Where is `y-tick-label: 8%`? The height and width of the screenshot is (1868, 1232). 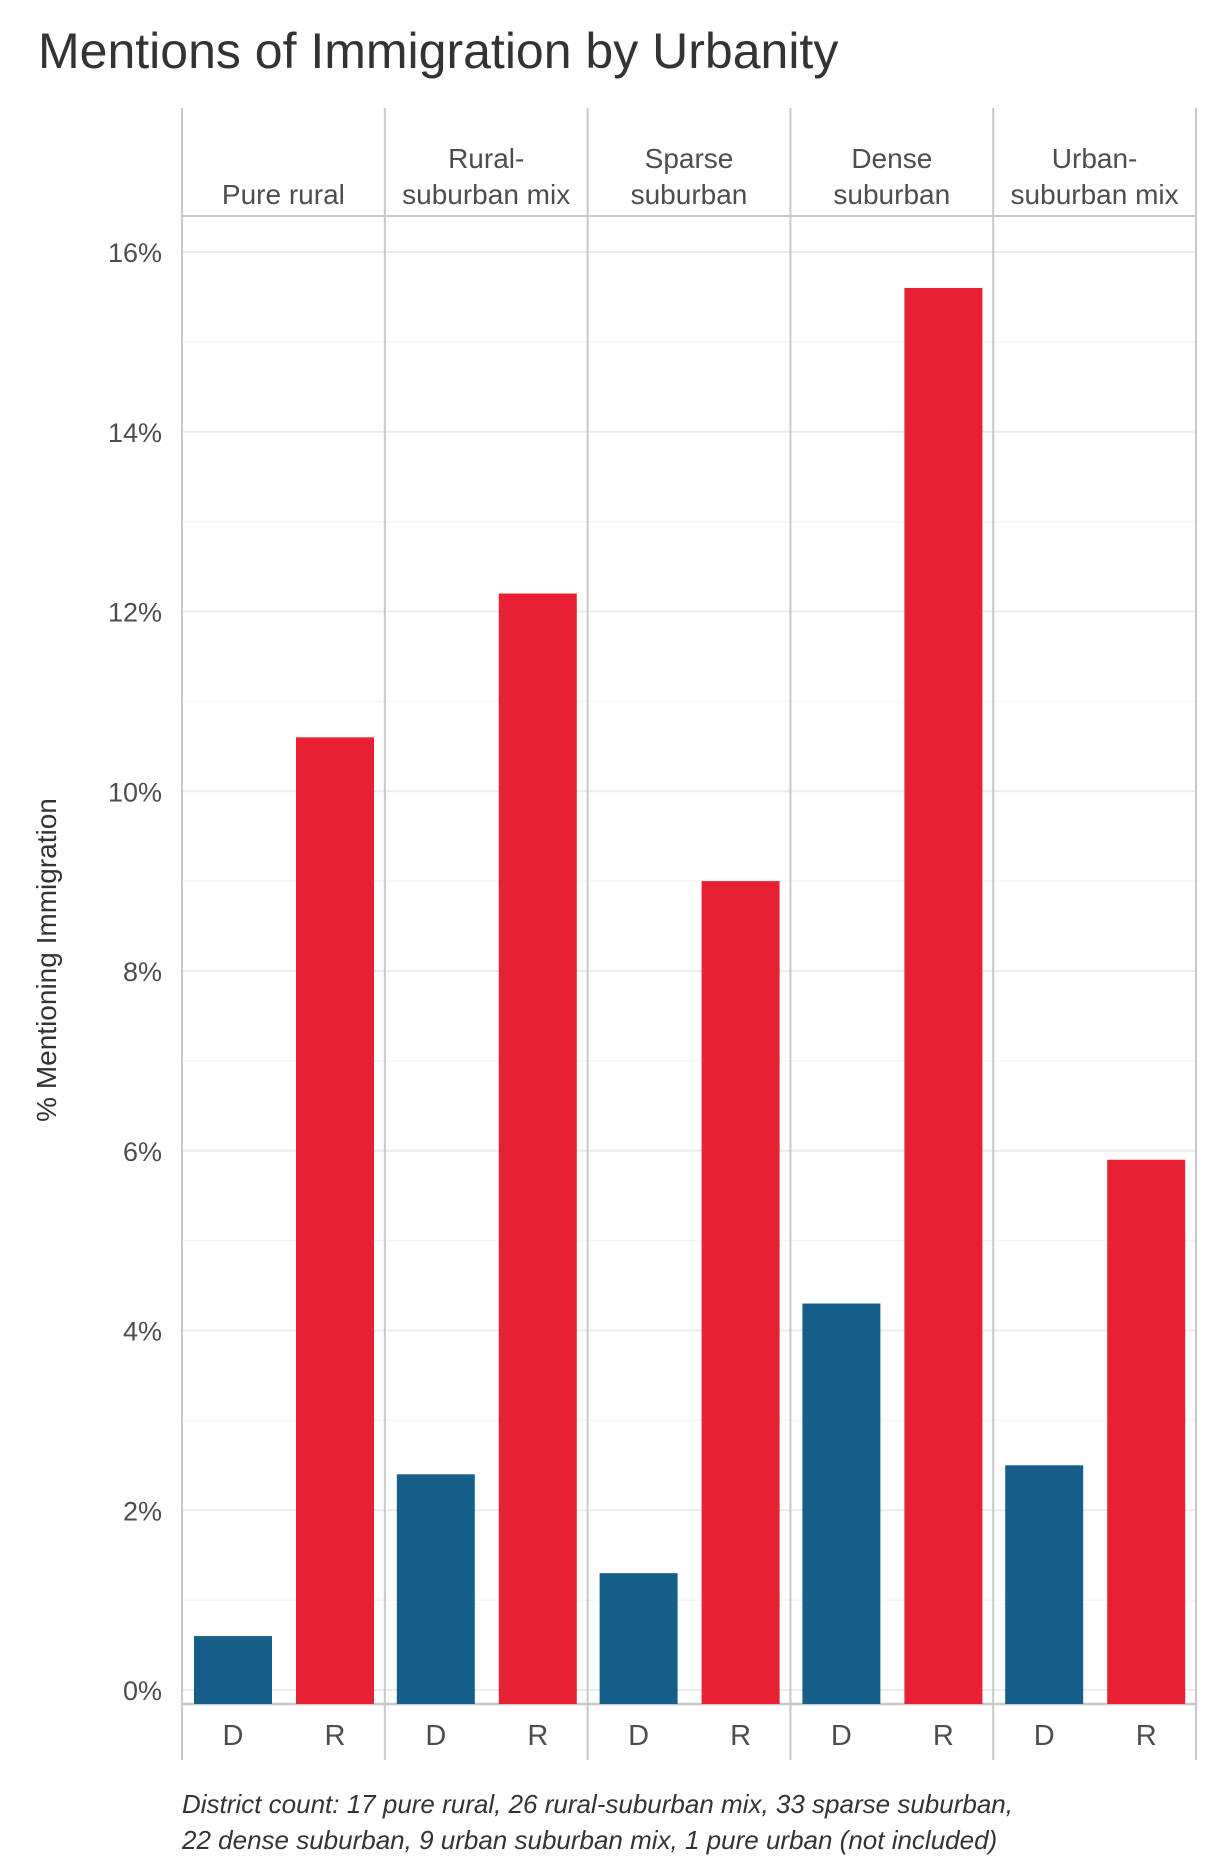
y-tick-label: 8% is located at coordinates (142, 972).